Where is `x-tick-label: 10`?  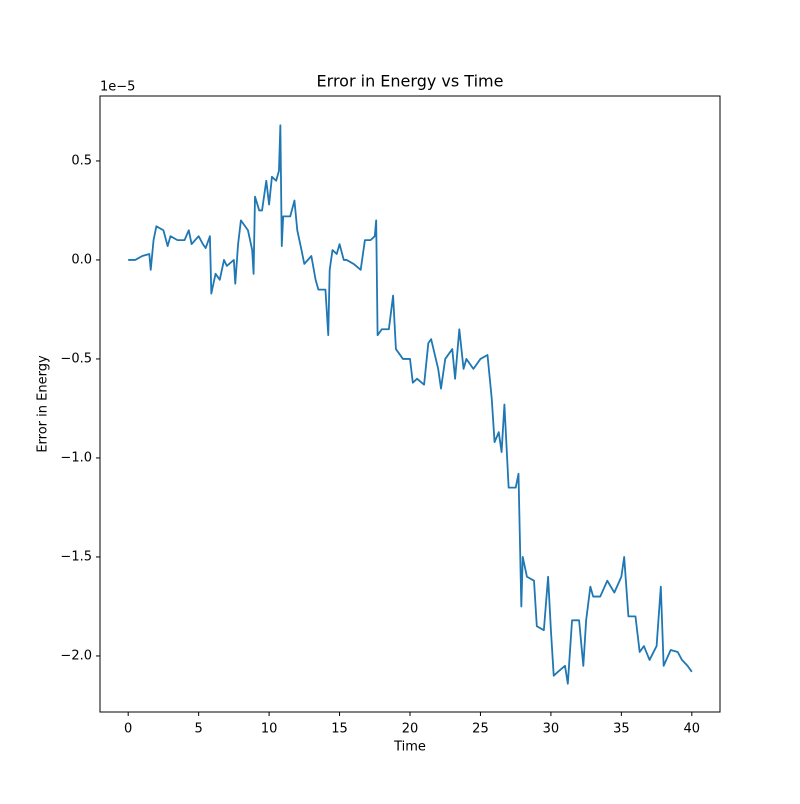 x-tick-label: 10 is located at coordinates (269, 729).